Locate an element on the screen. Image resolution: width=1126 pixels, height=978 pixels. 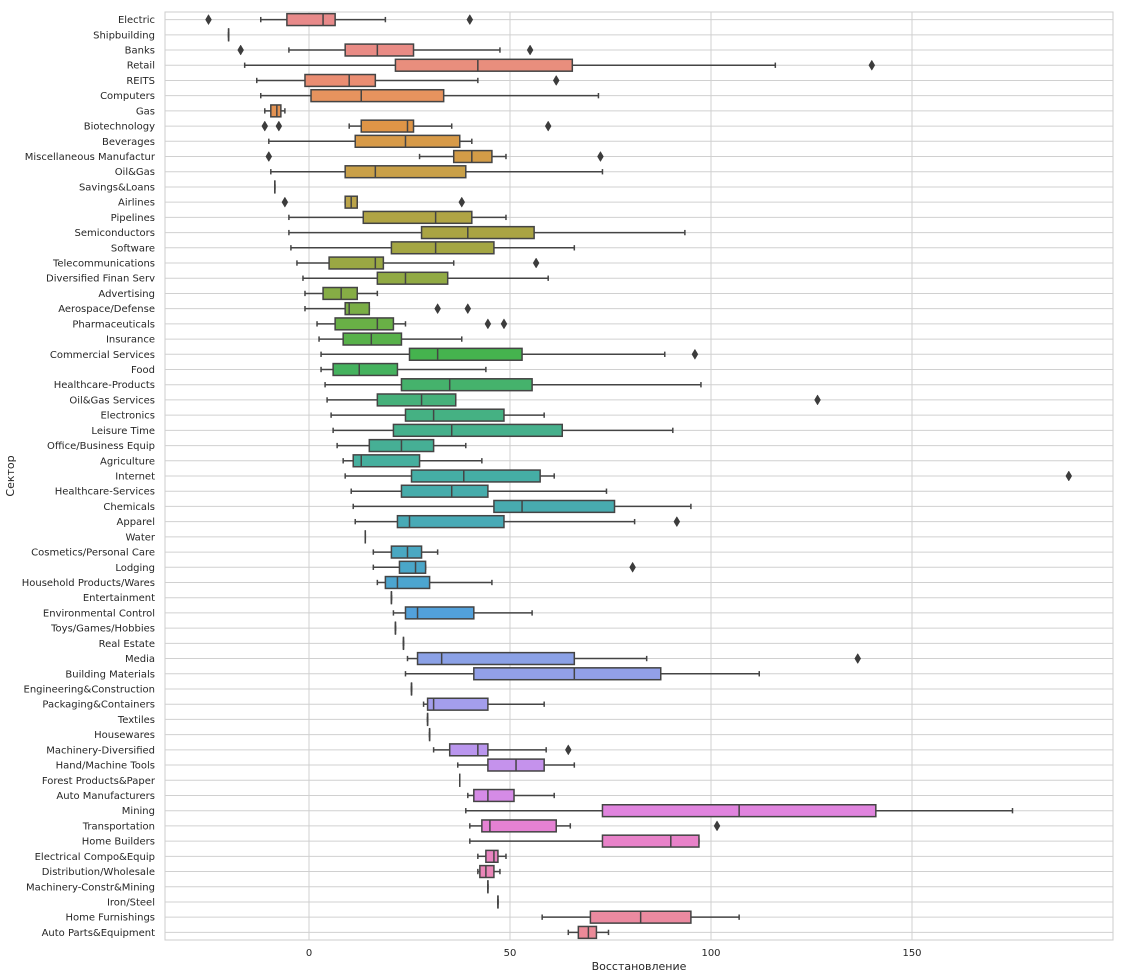
box-biotechnology is located at coordinates (406, 126).